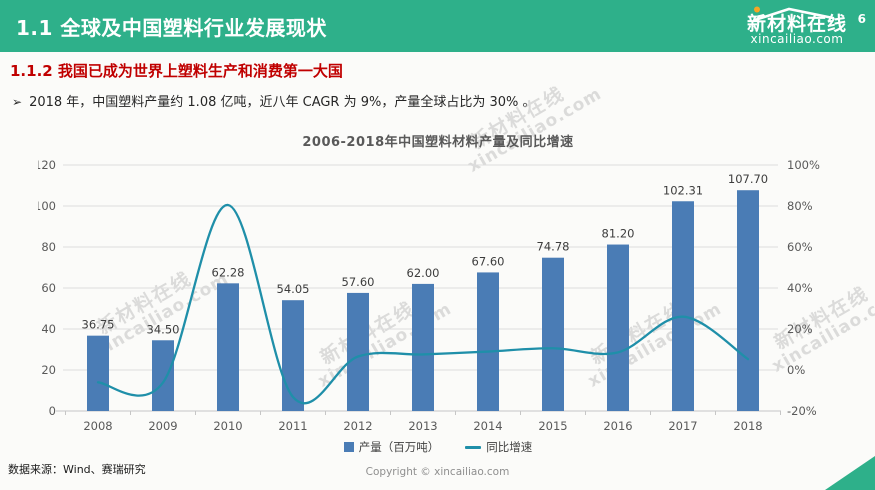  I want to click on chart-legend: 产量（百万吨） 同比增速, so click(438, 447).